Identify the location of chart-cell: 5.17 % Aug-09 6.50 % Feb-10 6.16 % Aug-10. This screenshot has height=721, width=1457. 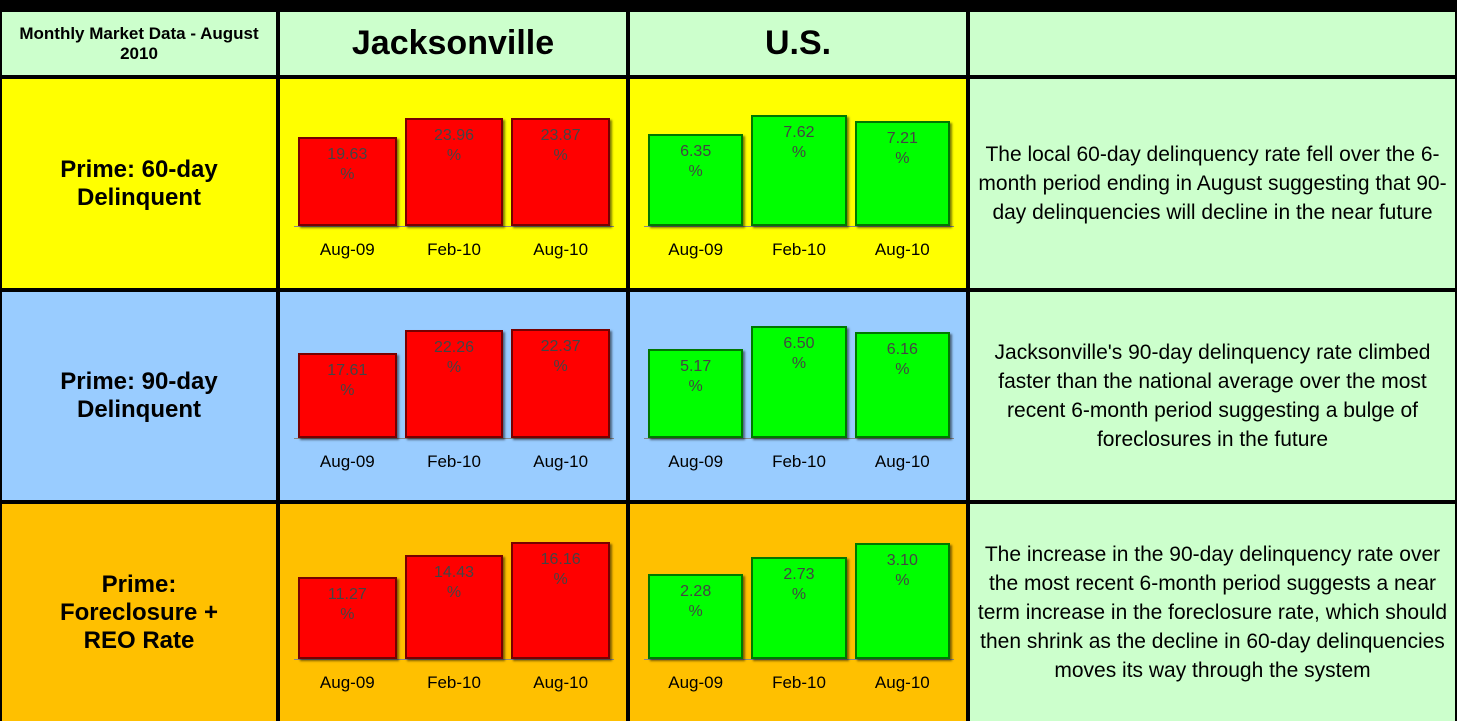
(798, 396).